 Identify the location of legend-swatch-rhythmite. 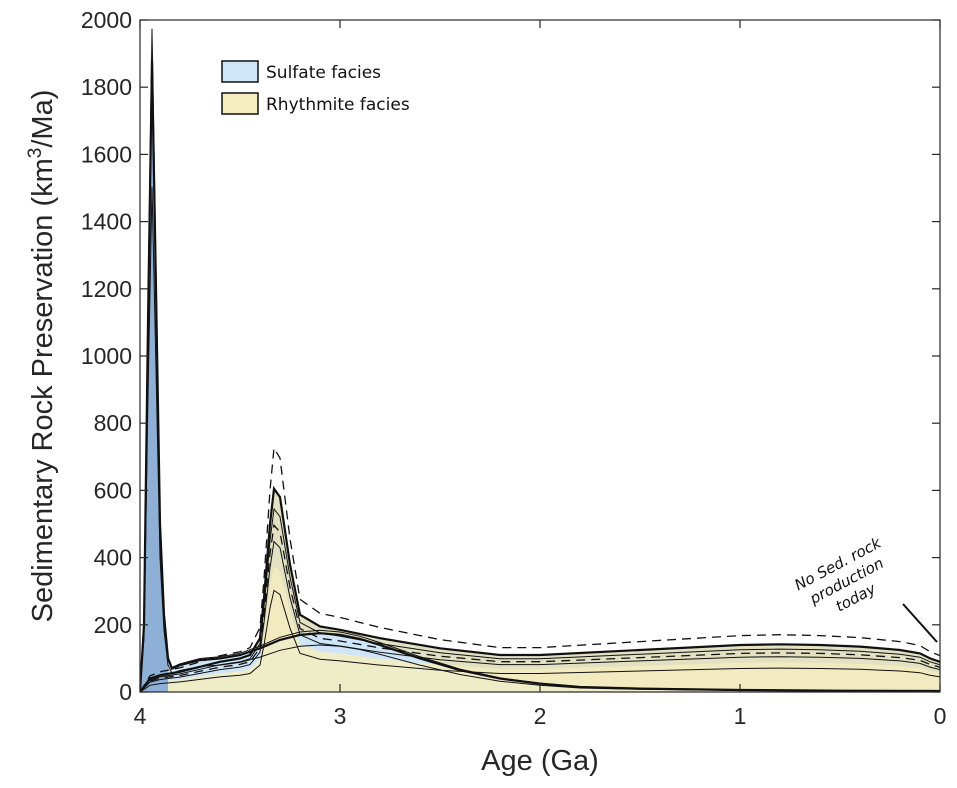
(240, 103).